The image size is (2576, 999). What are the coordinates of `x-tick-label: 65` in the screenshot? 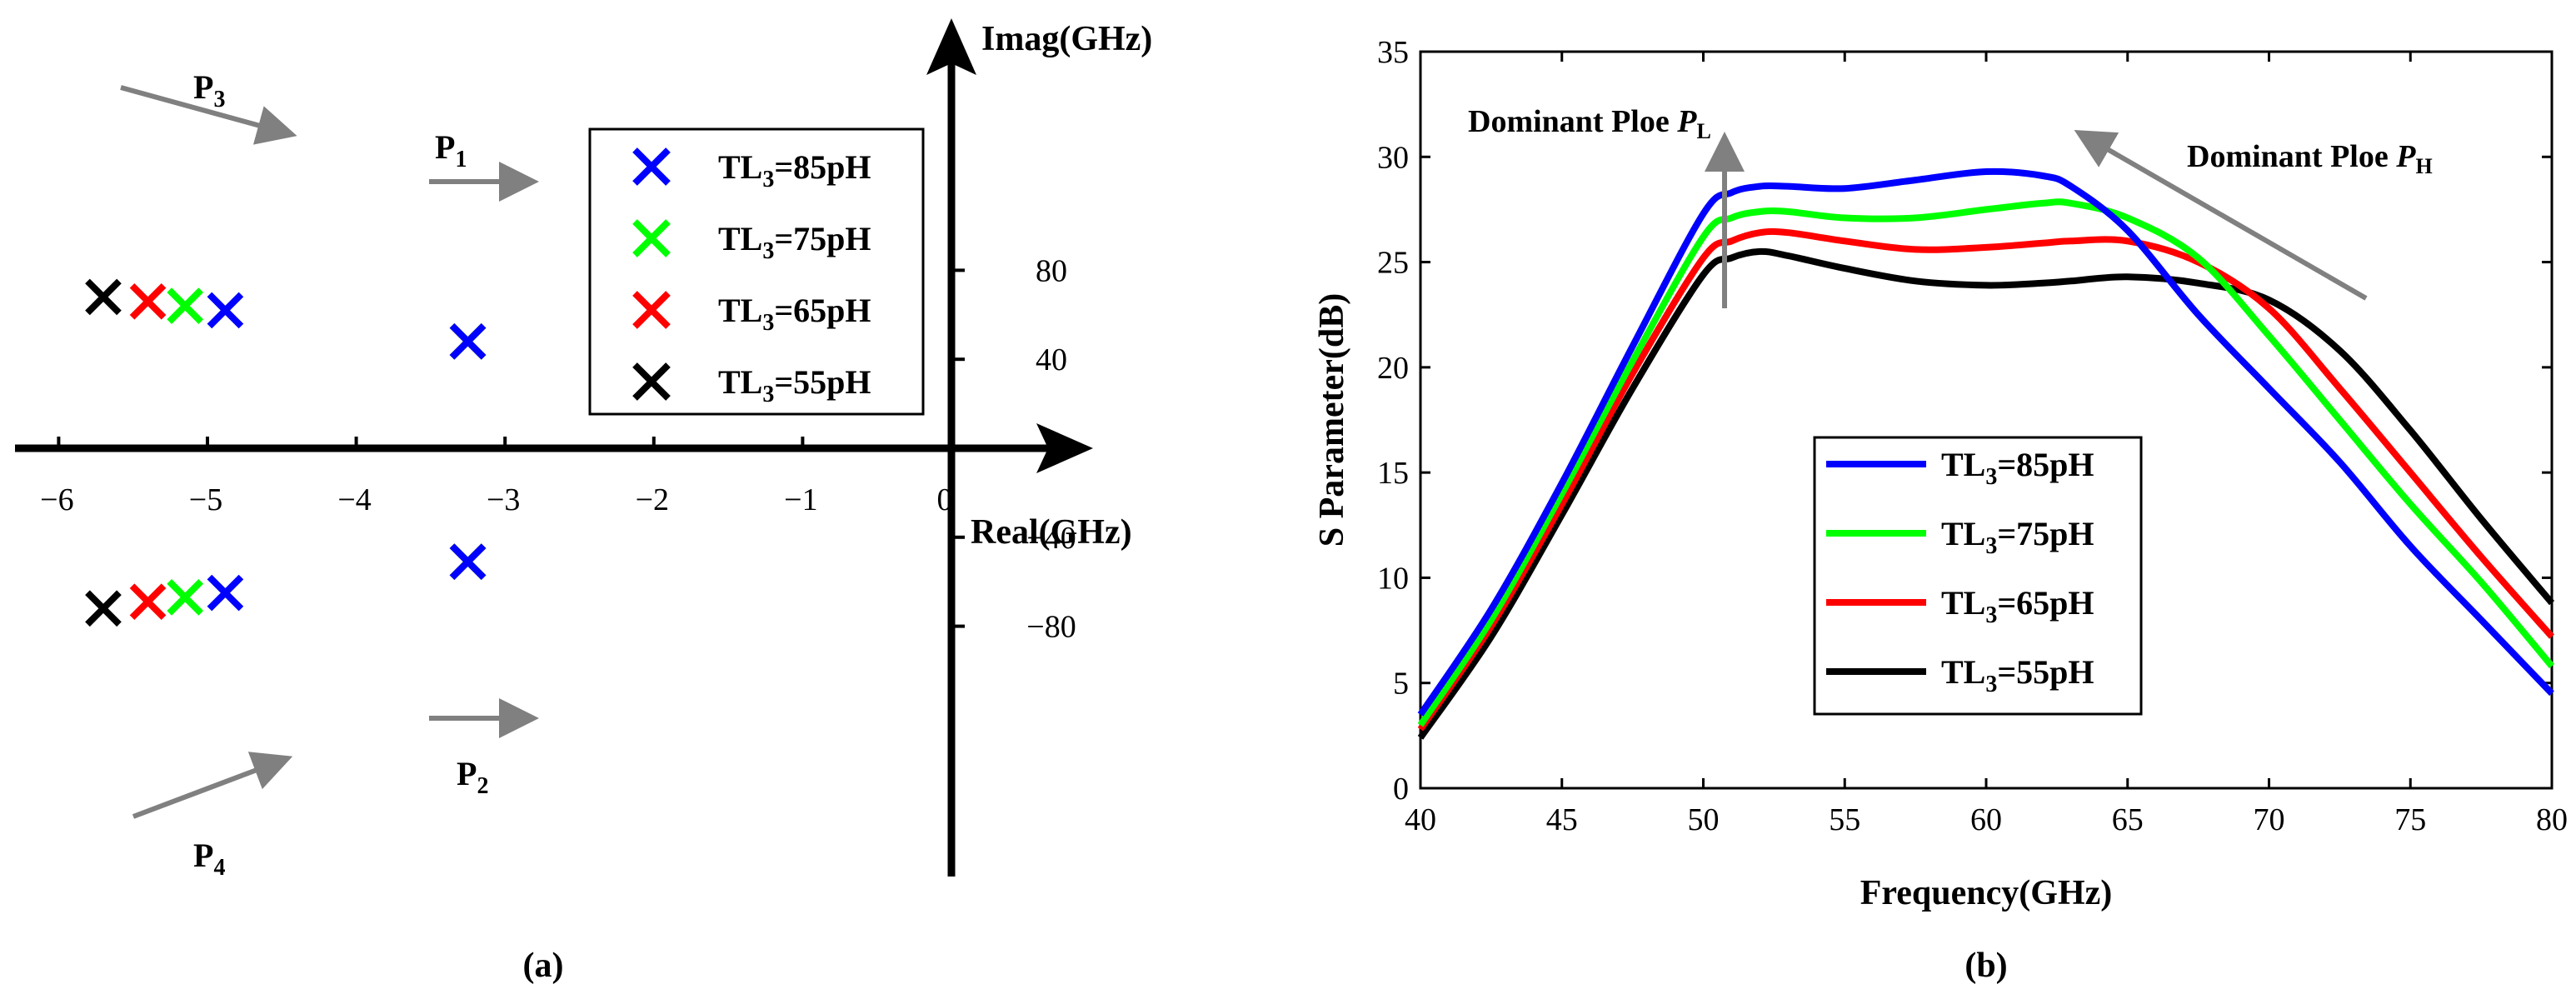 It's located at (2128, 819).